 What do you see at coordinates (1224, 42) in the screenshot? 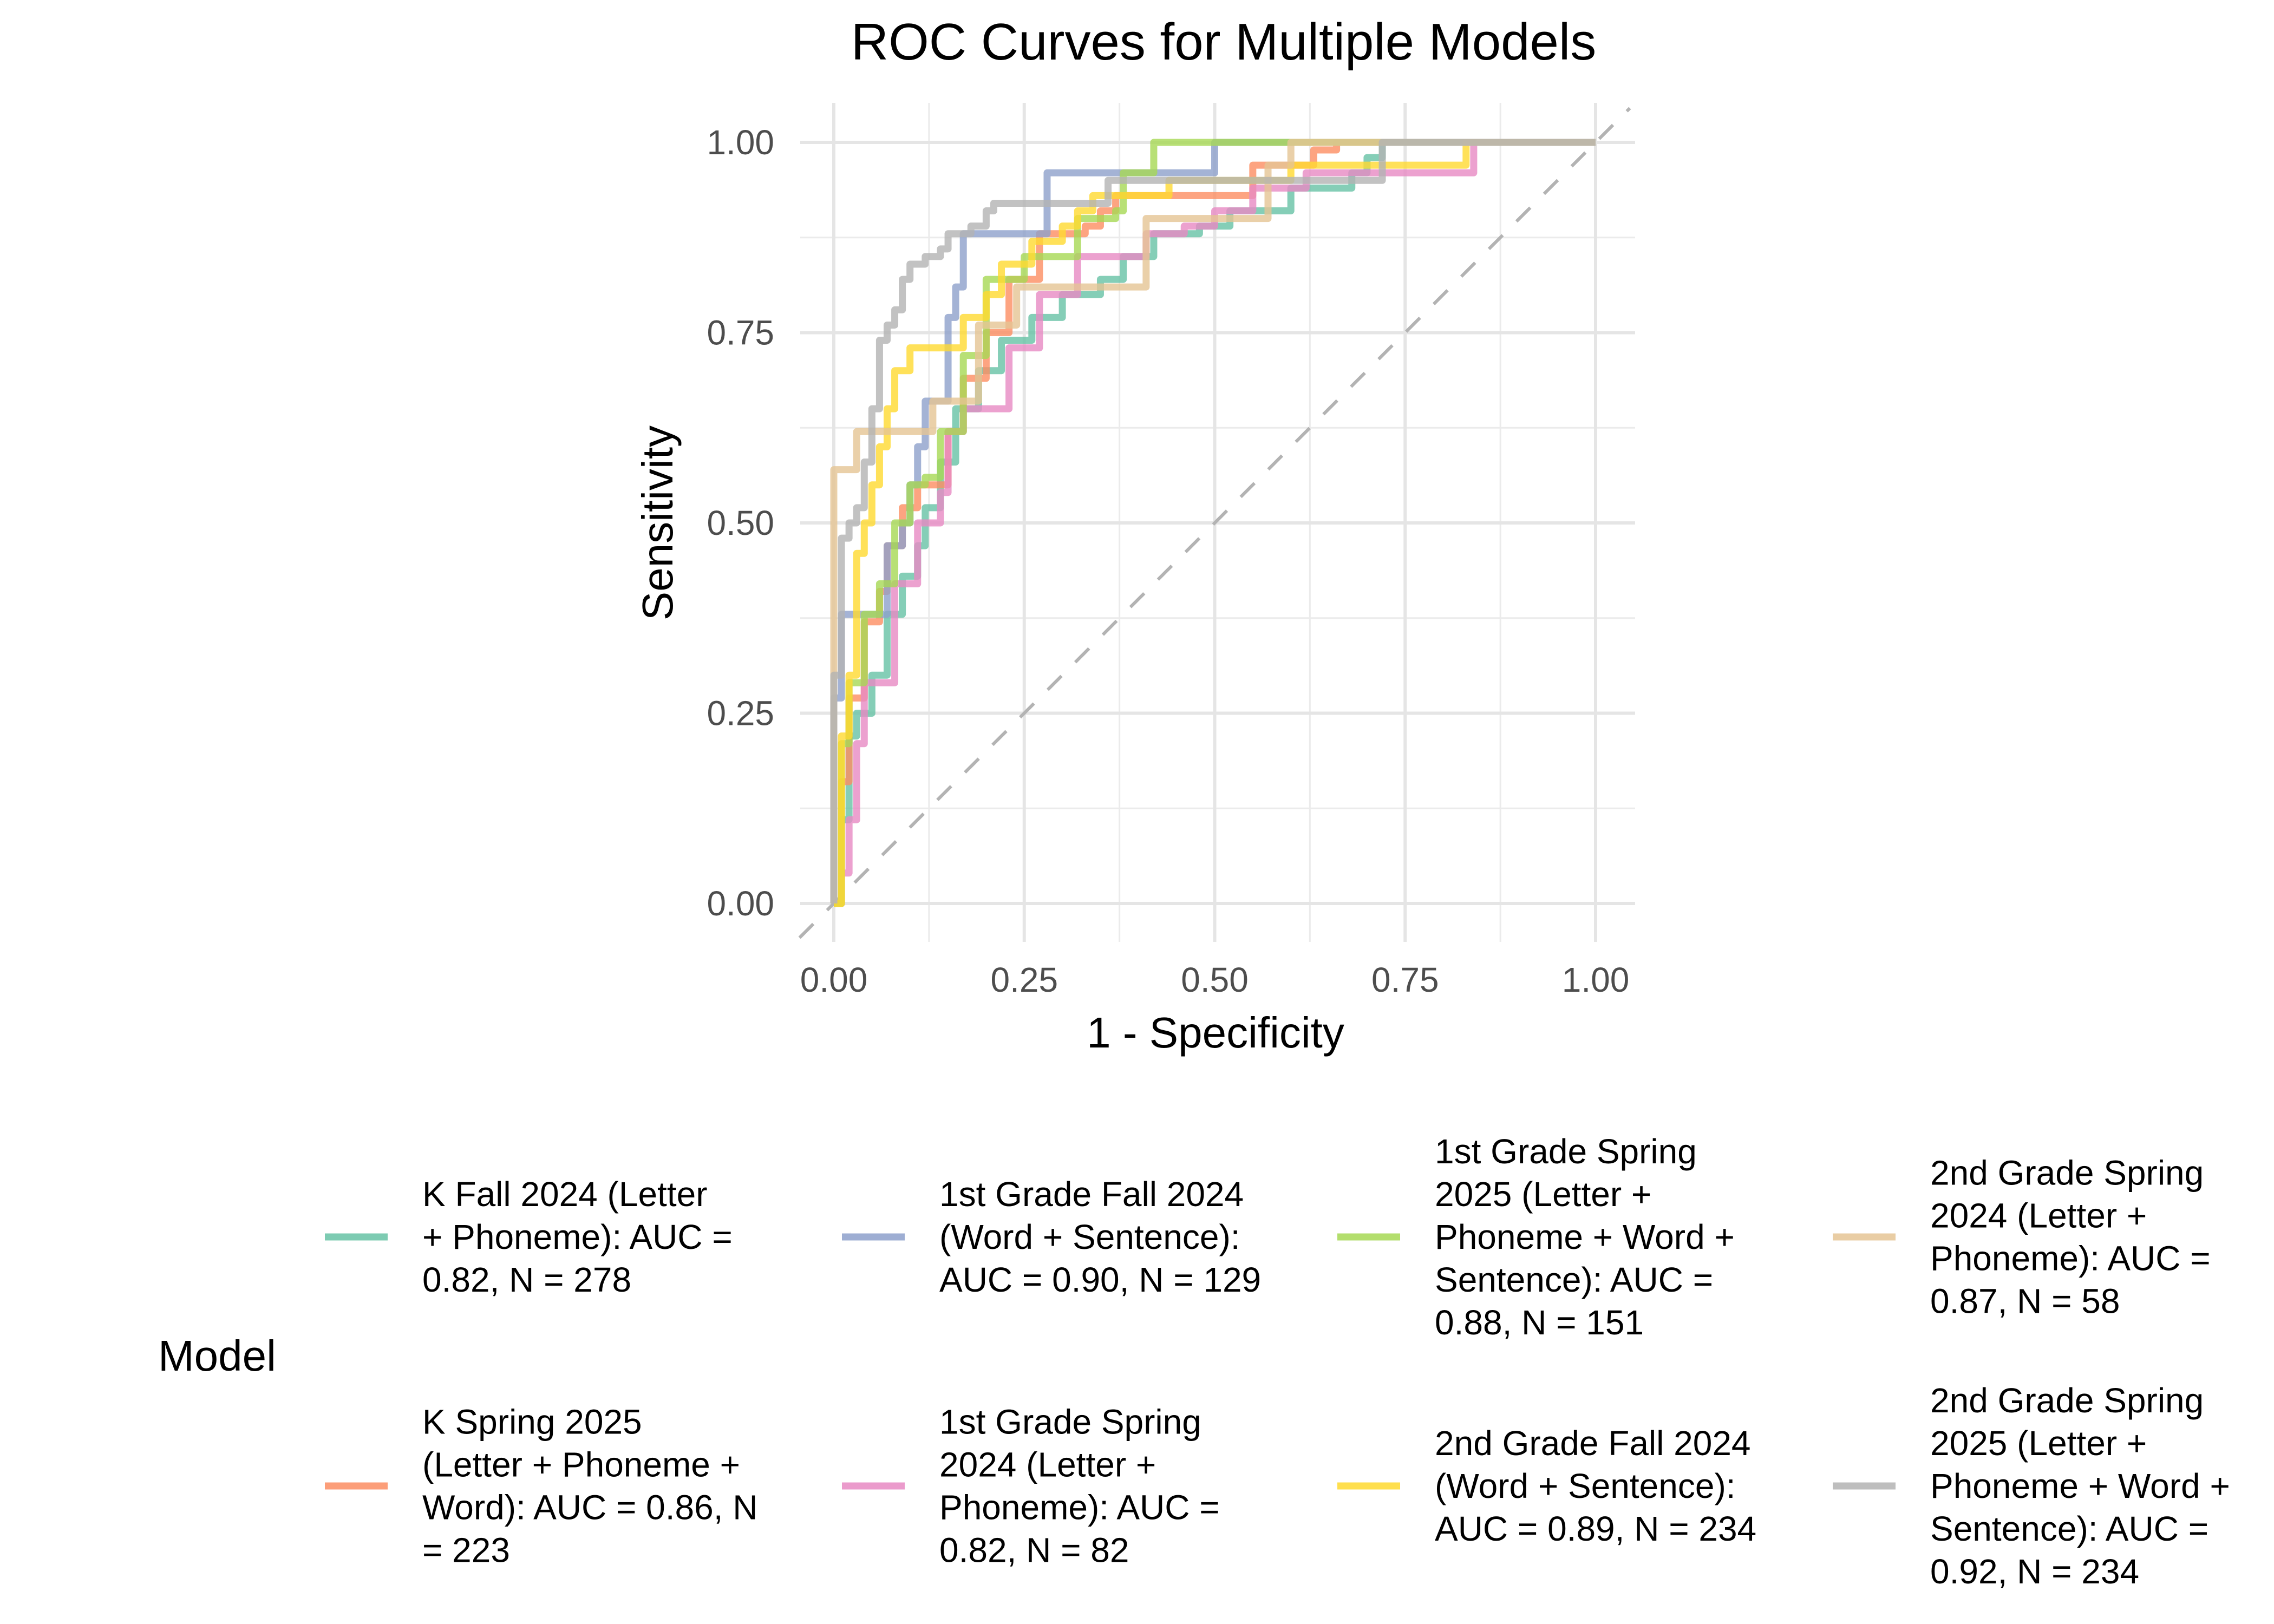
I see `chart-title: ROC Curves for Multiple Models` at bounding box center [1224, 42].